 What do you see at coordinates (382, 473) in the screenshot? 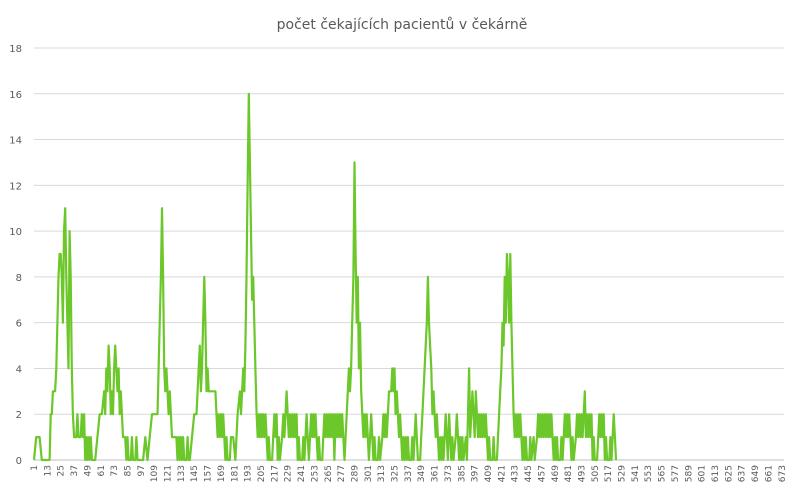
I see `x-tick-label: 313` at bounding box center [382, 473].